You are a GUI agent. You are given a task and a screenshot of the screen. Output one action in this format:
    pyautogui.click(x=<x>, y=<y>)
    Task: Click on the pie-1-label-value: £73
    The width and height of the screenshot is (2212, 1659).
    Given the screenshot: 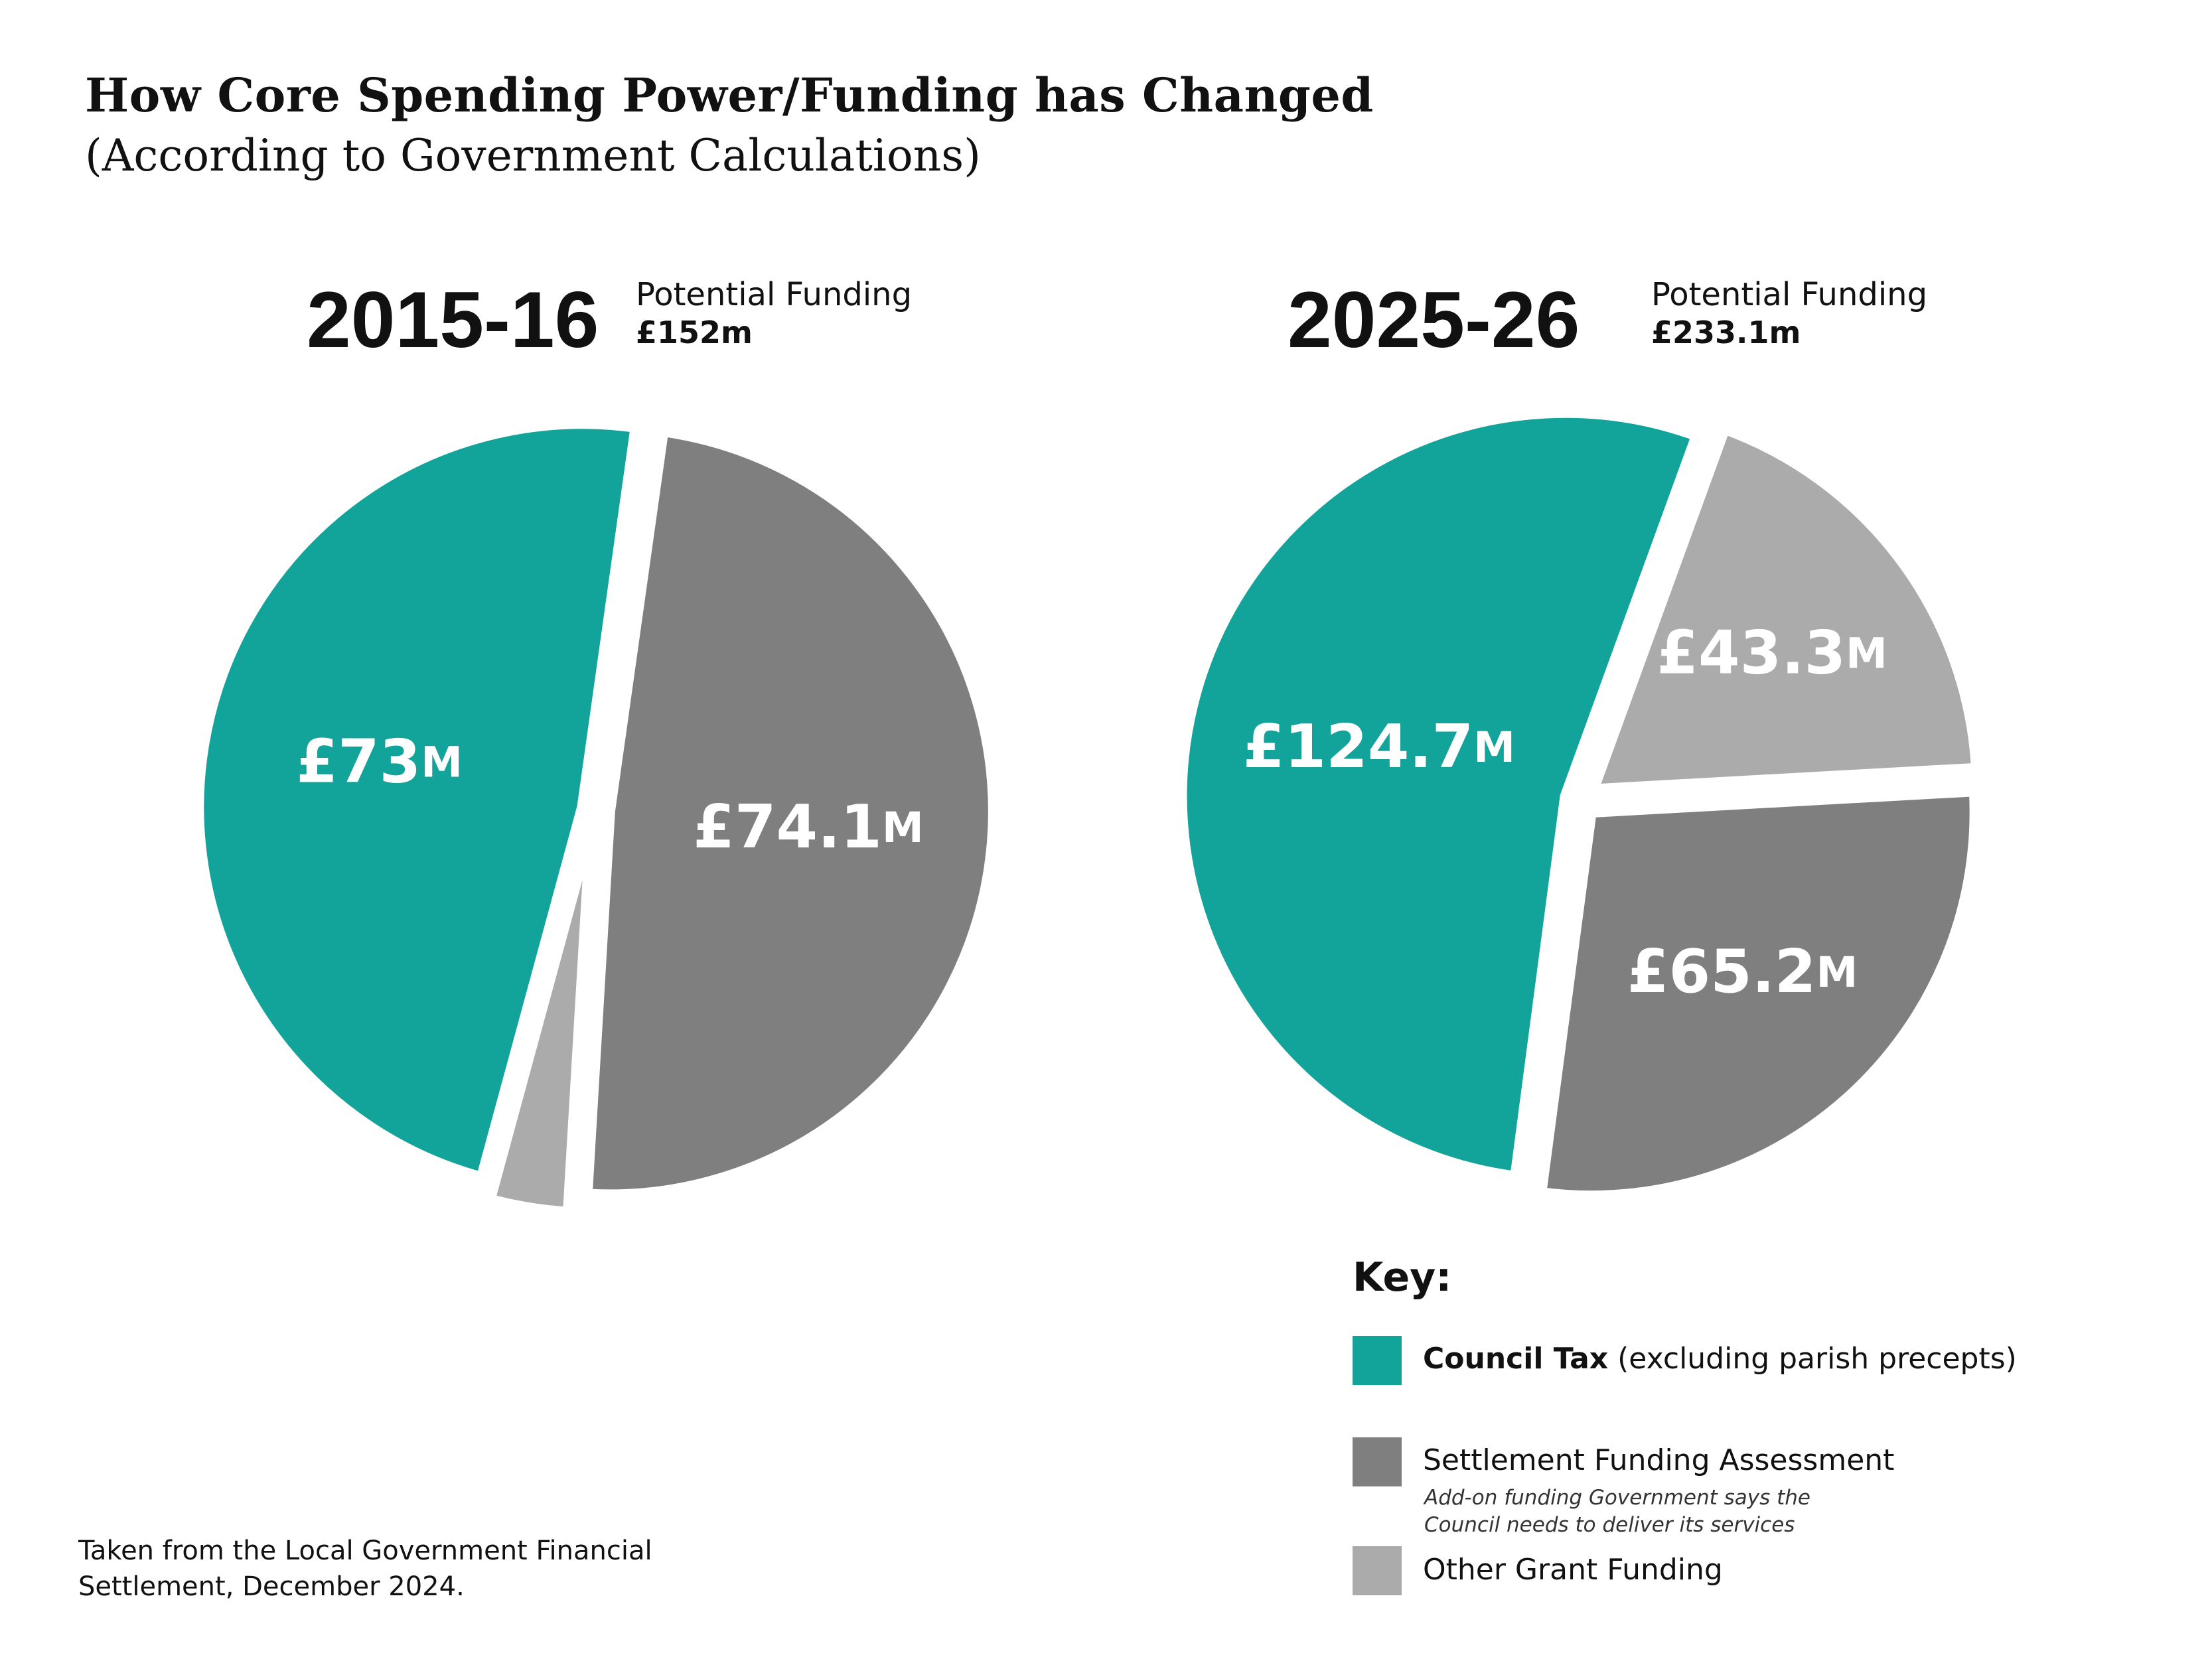 What is the action you would take?
    pyautogui.click(x=358, y=761)
    